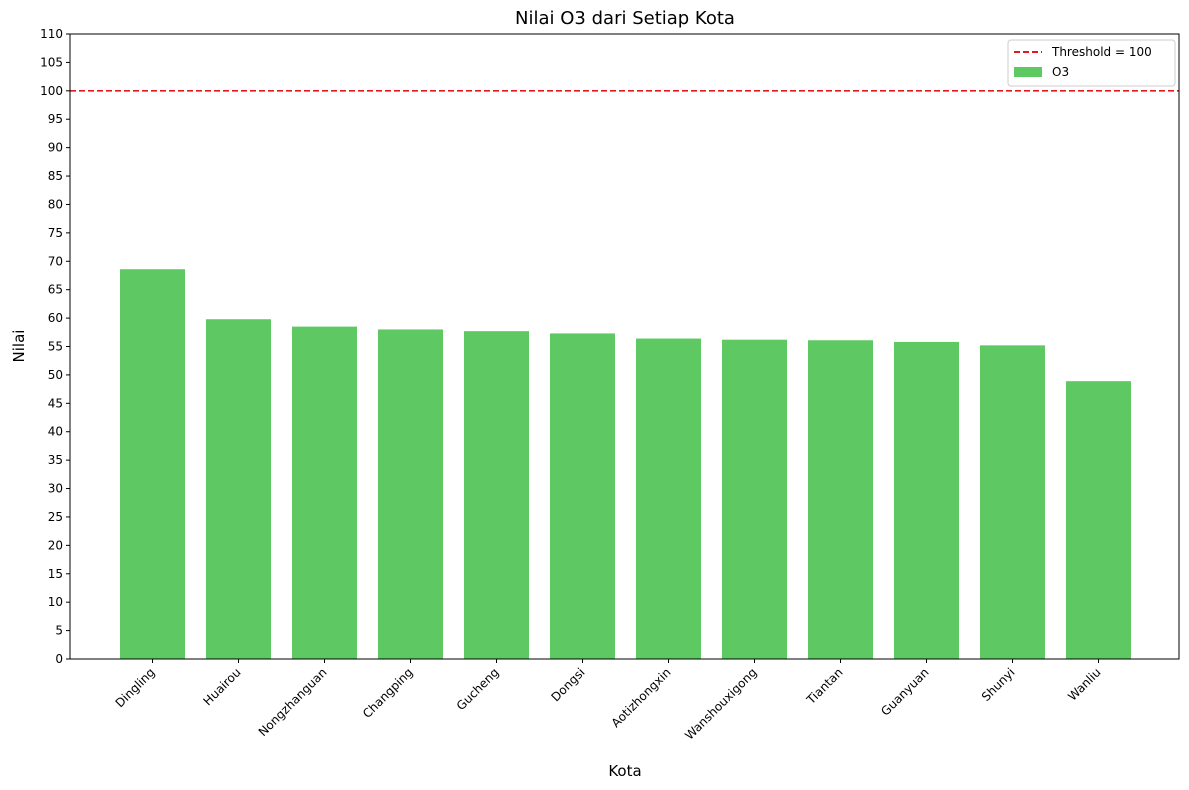 The width and height of the screenshot is (1189, 790). Describe the element at coordinates (410, 494) in the screenshot. I see `bar-changping` at that location.